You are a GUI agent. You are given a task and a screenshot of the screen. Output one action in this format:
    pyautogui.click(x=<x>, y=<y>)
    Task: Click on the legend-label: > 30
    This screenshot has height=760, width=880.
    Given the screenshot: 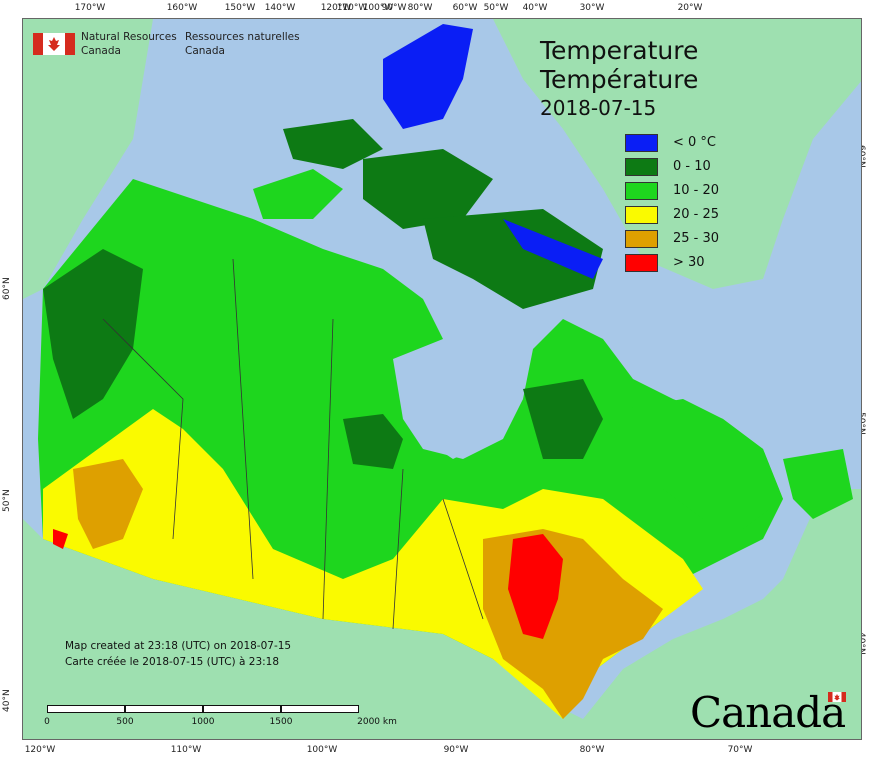 What is the action you would take?
    pyautogui.click(x=689, y=262)
    